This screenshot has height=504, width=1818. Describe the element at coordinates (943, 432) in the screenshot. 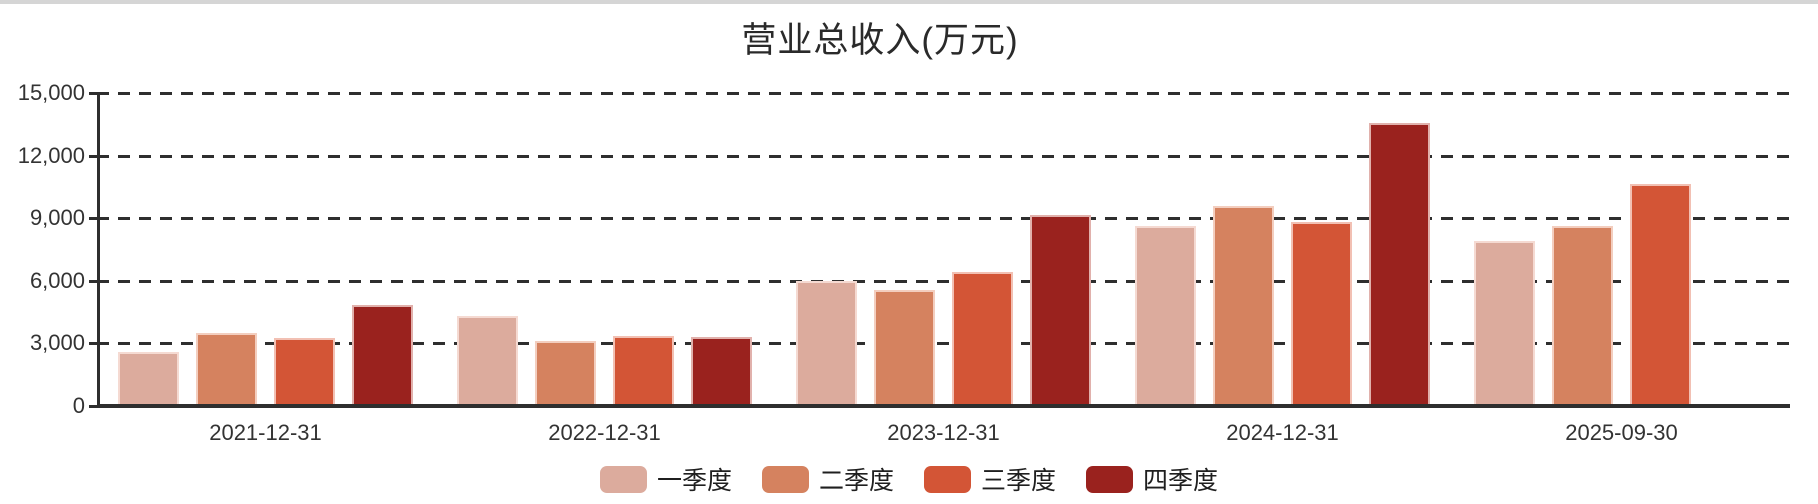

I see `x-axis-category-label: 2023-12-31` at that location.